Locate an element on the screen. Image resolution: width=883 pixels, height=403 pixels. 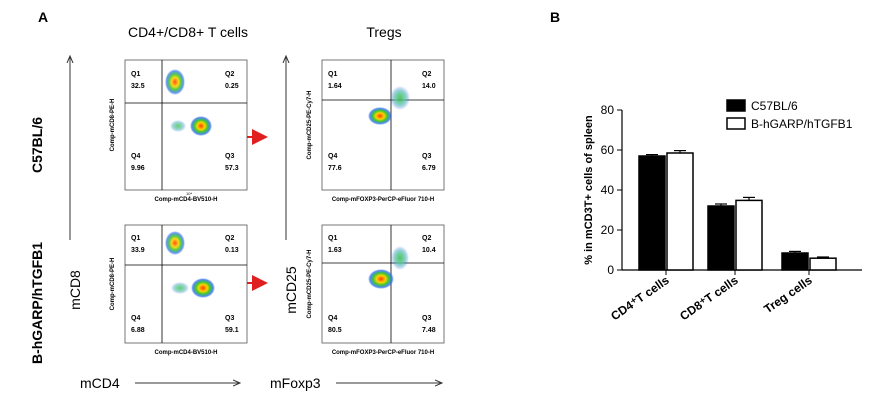
quad-value: 57.3 is located at coordinates (232, 168).